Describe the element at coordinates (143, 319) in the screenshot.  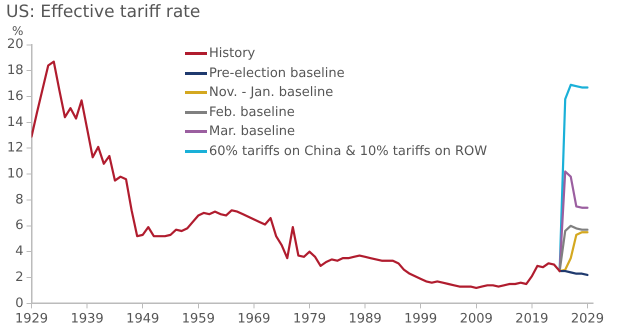
I see `x-tick-label: 1949` at that location.